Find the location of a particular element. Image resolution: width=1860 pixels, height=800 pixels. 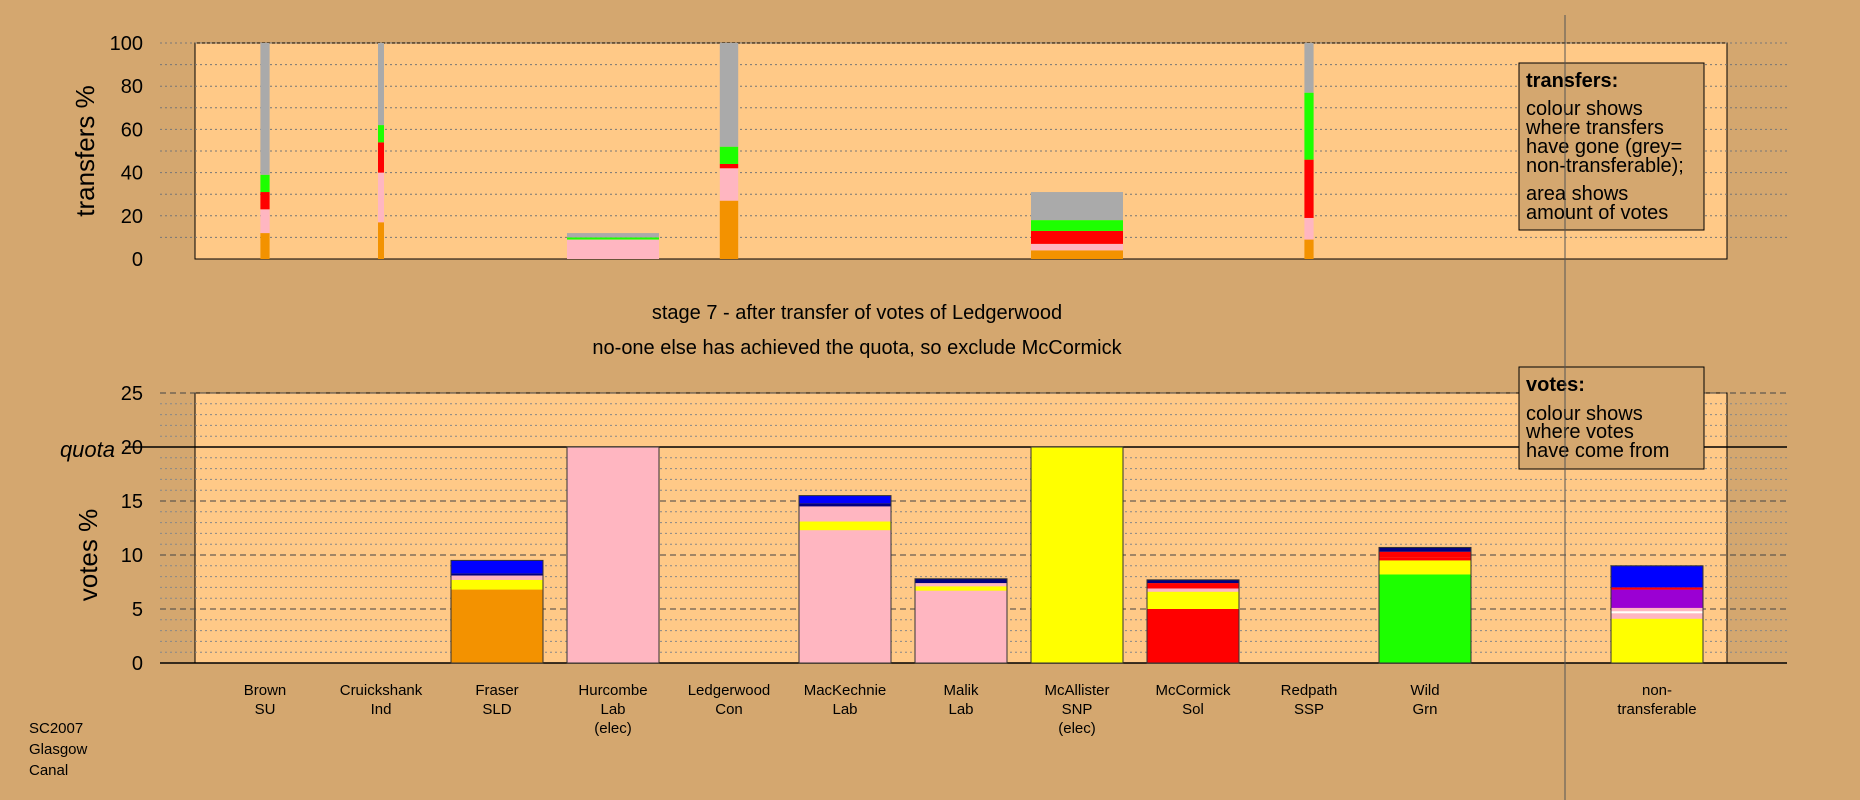

transfers-legend-line: colour shows is located at coordinates (1584, 109).